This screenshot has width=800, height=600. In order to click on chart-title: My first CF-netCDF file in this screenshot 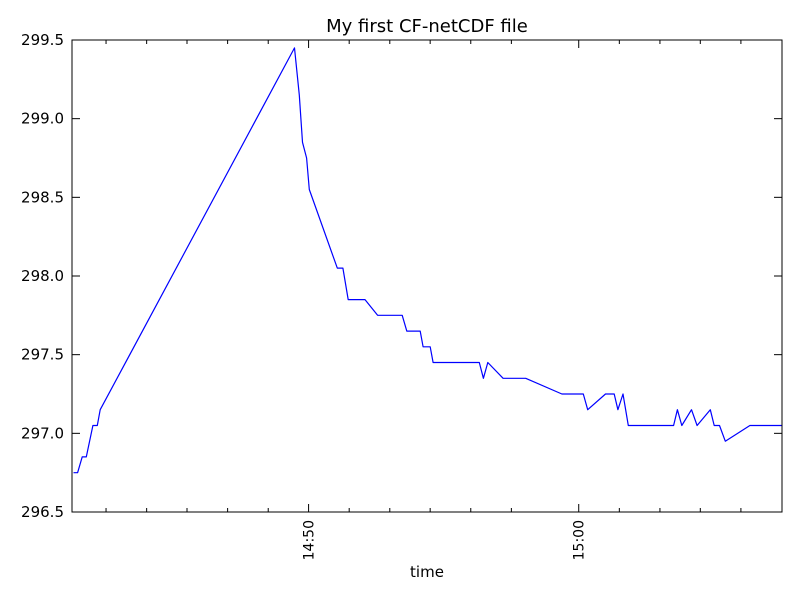, I will do `click(427, 26)`.